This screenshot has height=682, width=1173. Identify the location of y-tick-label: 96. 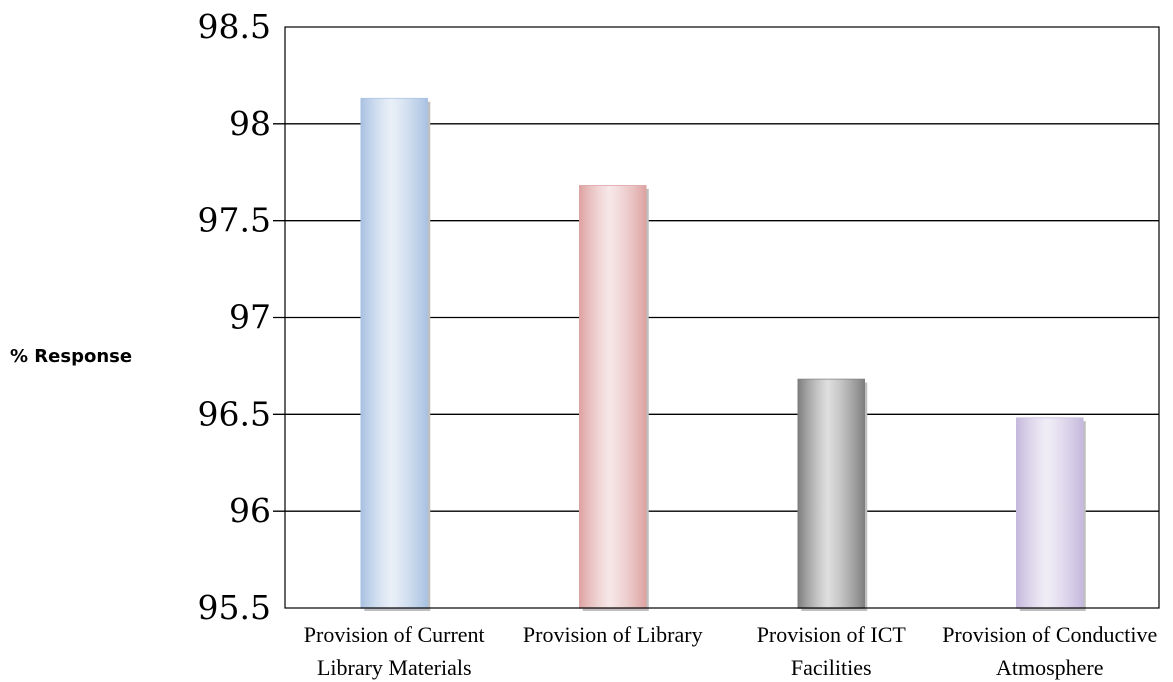
(250, 510).